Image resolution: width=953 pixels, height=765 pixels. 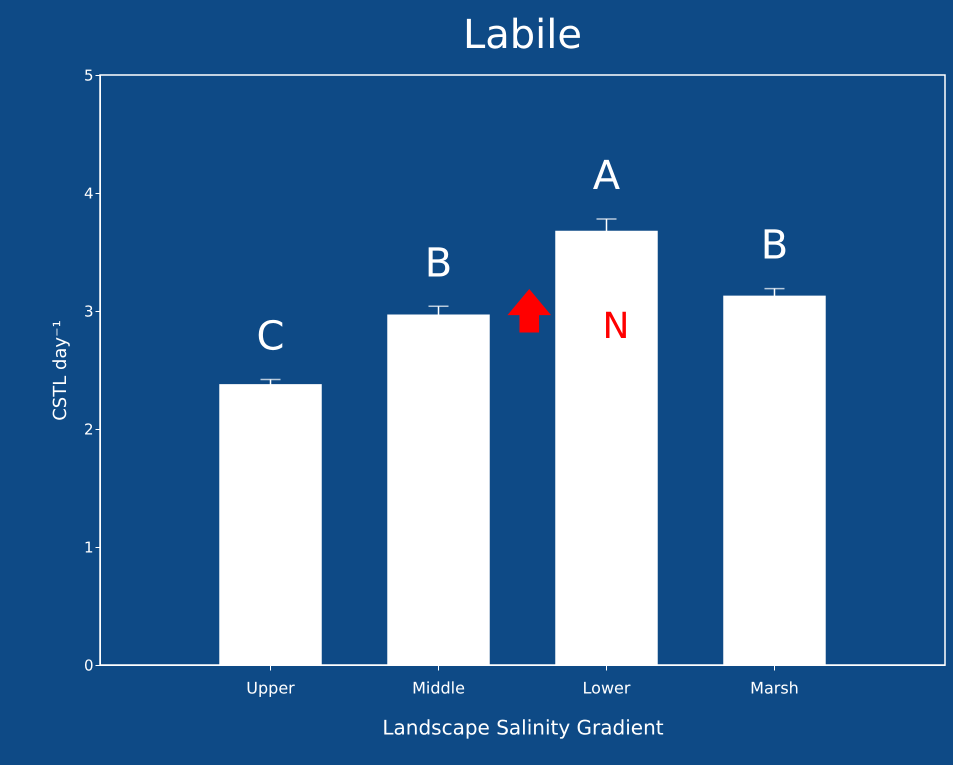 What do you see at coordinates (89, 193) in the screenshot?
I see `y-tick-label: 4` at bounding box center [89, 193].